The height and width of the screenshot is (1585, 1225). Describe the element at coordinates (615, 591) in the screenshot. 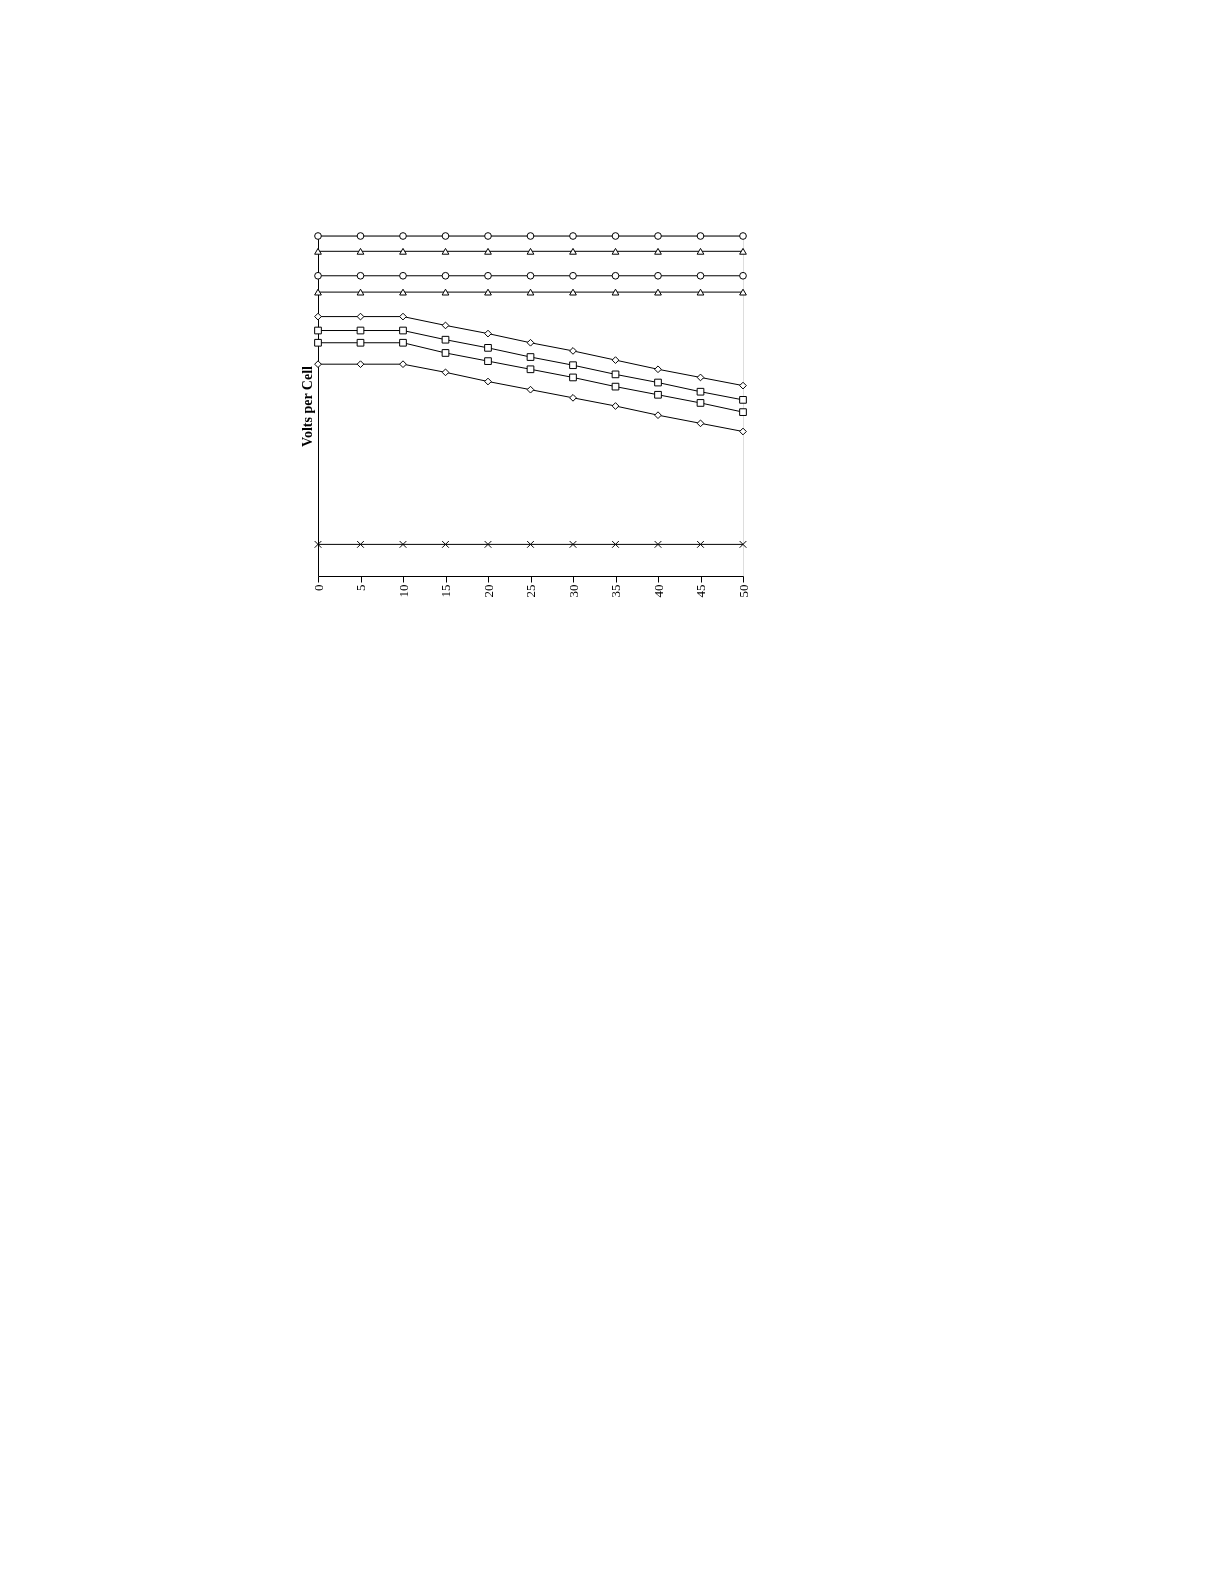

I see `x-tick-label: 35` at that location.